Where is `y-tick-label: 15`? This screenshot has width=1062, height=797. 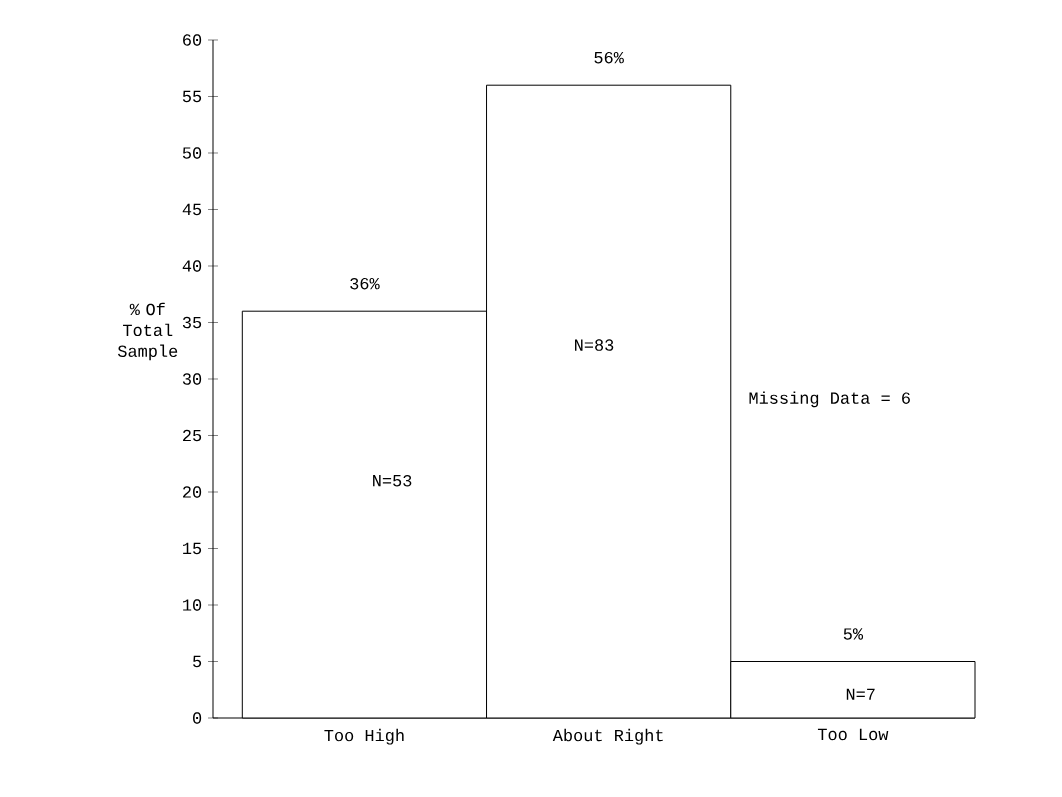
y-tick-label: 15 is located at coordinates (192, 548).